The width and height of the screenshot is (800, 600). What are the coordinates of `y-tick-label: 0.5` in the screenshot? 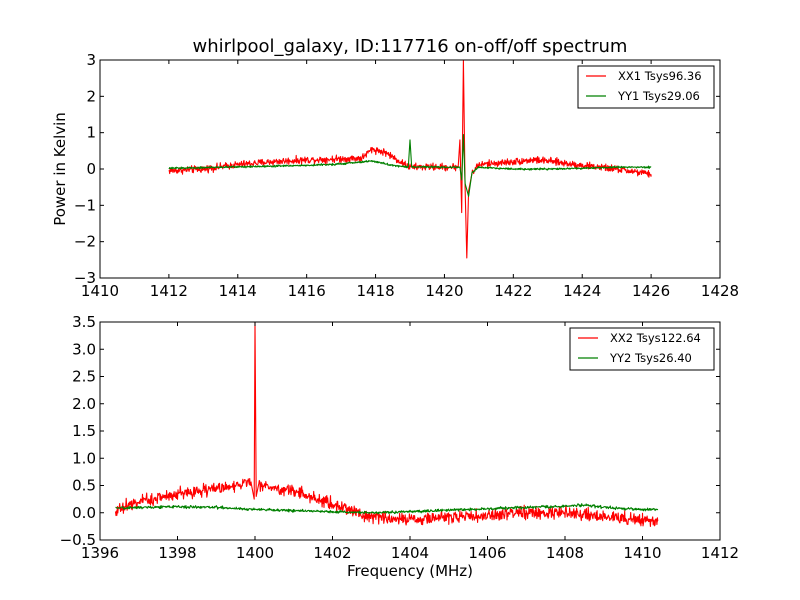 It's located at (84, 486).